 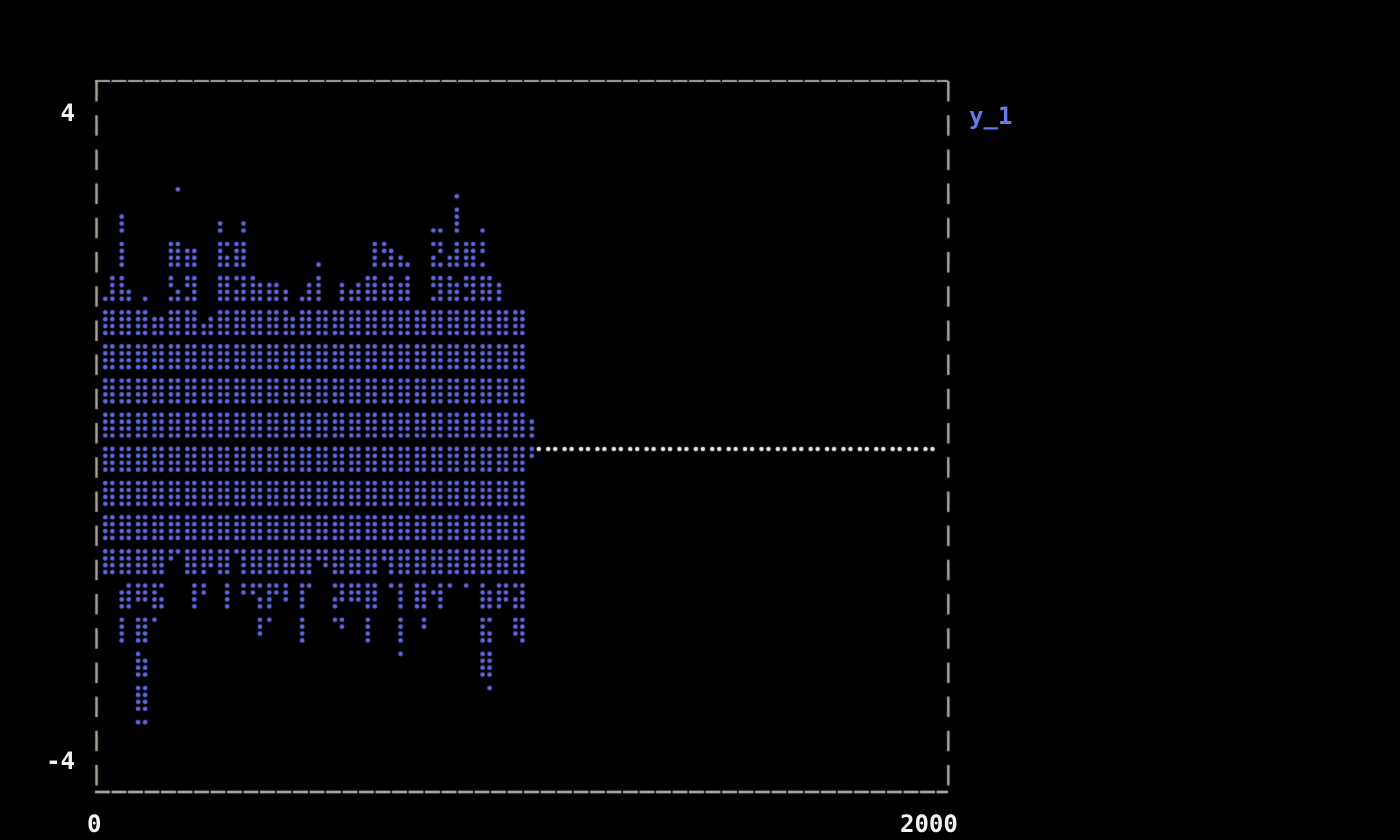 I want to click on x-axis-tick-min: 0, so click(x=94, y=824).